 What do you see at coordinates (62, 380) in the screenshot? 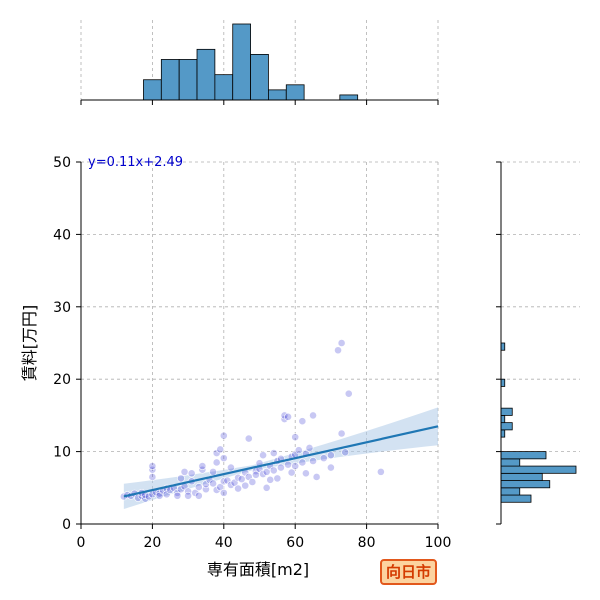
I see `y-tick-label: 20` at bounding box center [62, 380].